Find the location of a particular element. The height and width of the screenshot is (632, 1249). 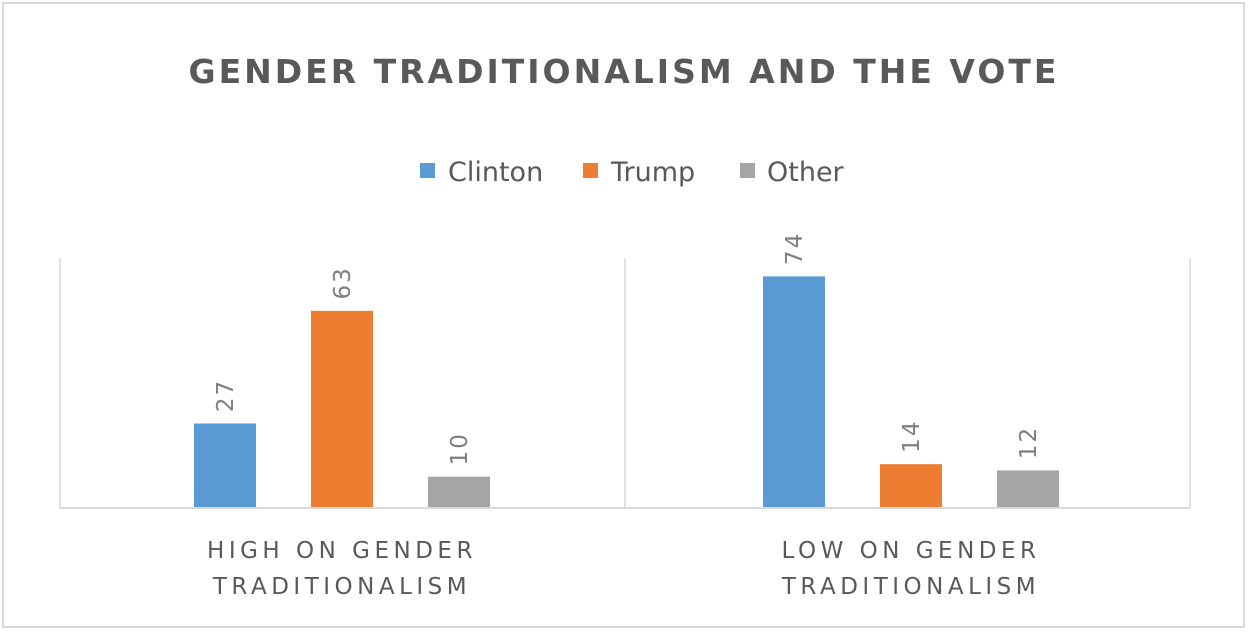

data-label-trump-low: 14 is located at coordinates (912, 436).